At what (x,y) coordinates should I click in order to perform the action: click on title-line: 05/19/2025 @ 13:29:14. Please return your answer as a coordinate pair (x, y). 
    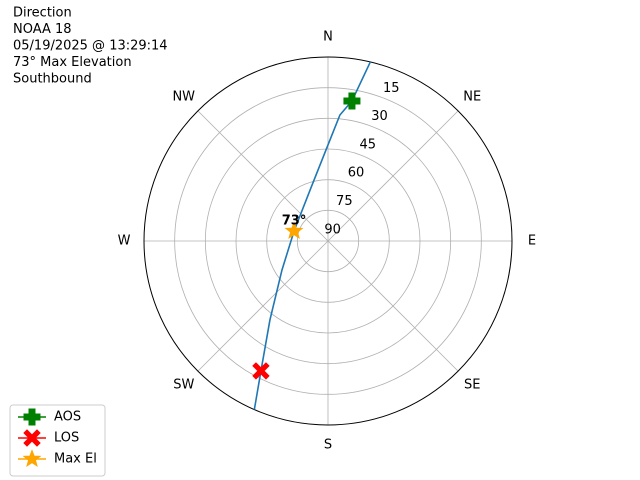
    Looking at the image, I should click on (90, 46).